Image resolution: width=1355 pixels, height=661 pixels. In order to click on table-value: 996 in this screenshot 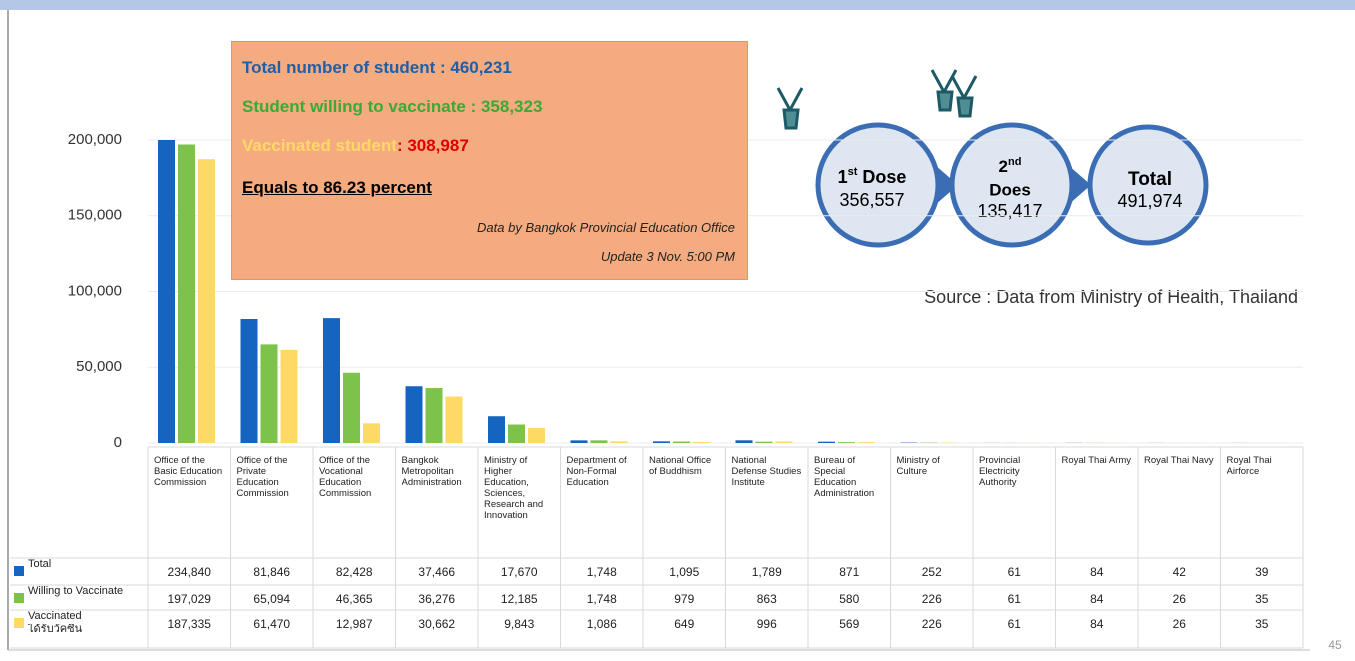, I will do `click(766, 624)`.